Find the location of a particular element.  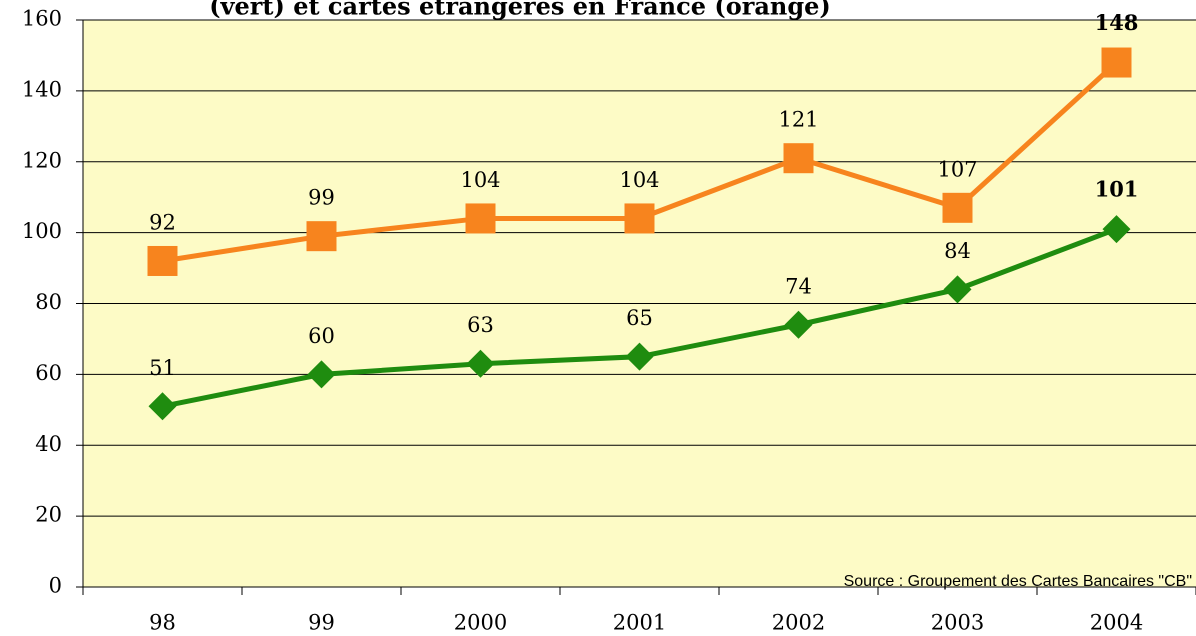

x-tick-label: 2003 is located at coordinates (957, 623).